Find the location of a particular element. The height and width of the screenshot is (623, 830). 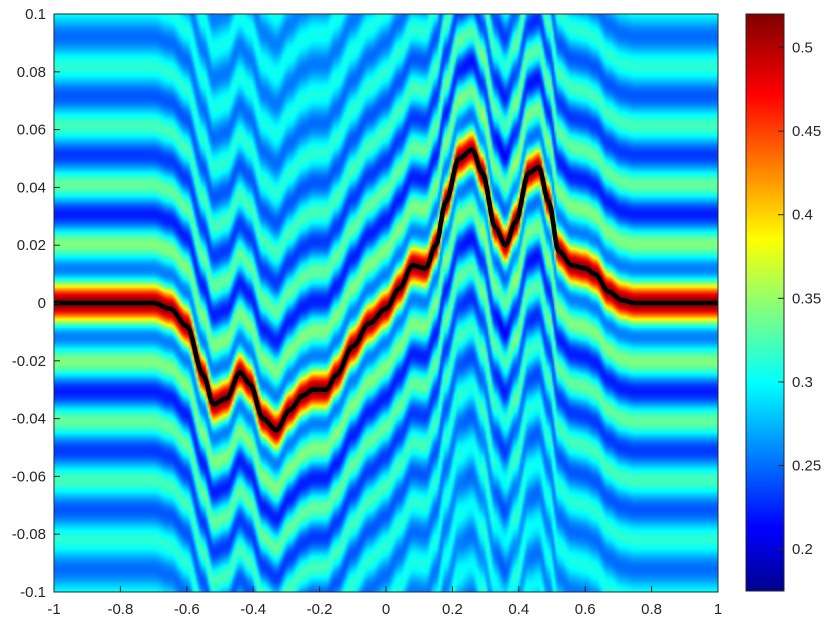

colorbar-tick-label: 0.5 is located at coordinates (802, 47).